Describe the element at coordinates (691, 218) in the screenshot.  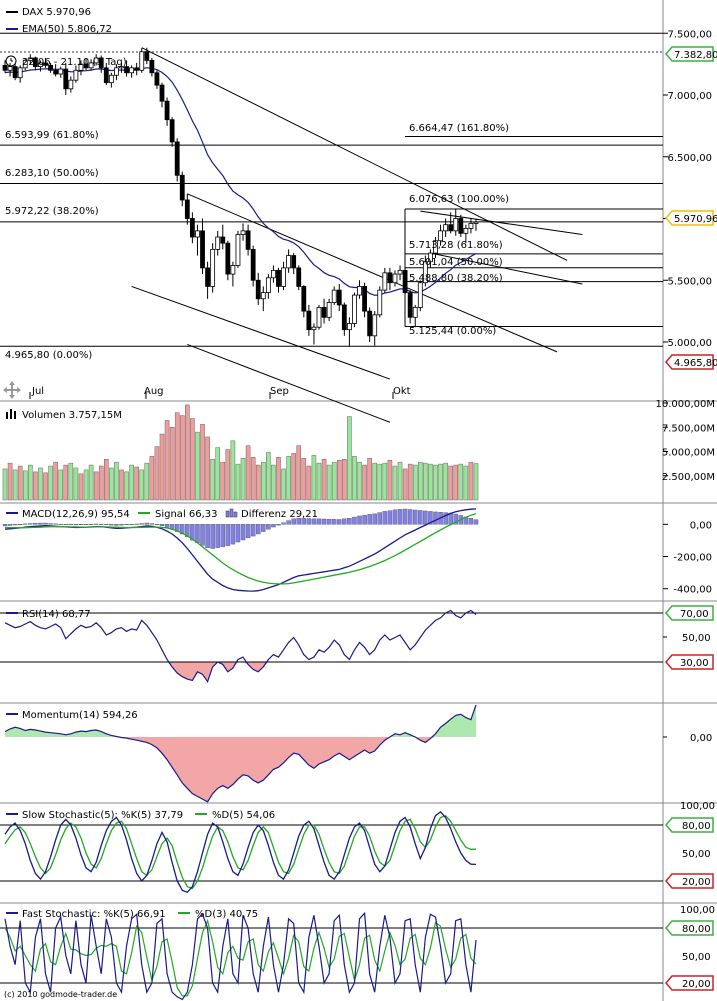
I see `price-tag-last: 5.970,96` at that location.